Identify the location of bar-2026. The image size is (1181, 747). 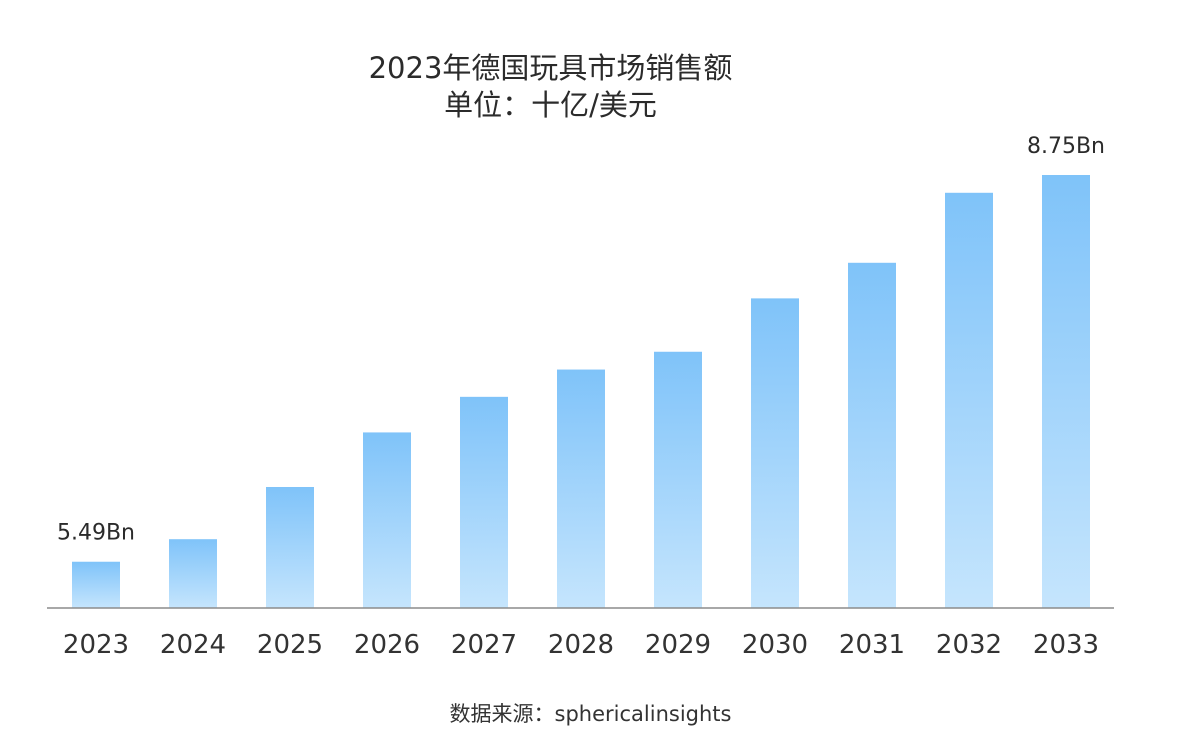
(387, 520).